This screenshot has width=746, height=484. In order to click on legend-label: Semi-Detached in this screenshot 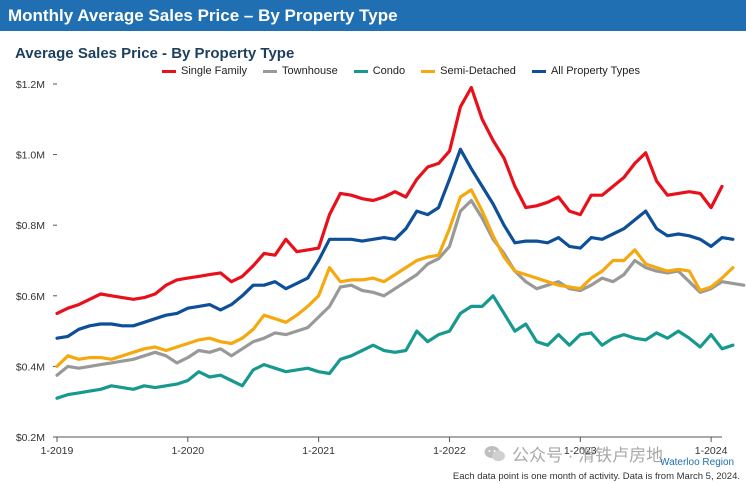, I will do `click(478, 71)`.